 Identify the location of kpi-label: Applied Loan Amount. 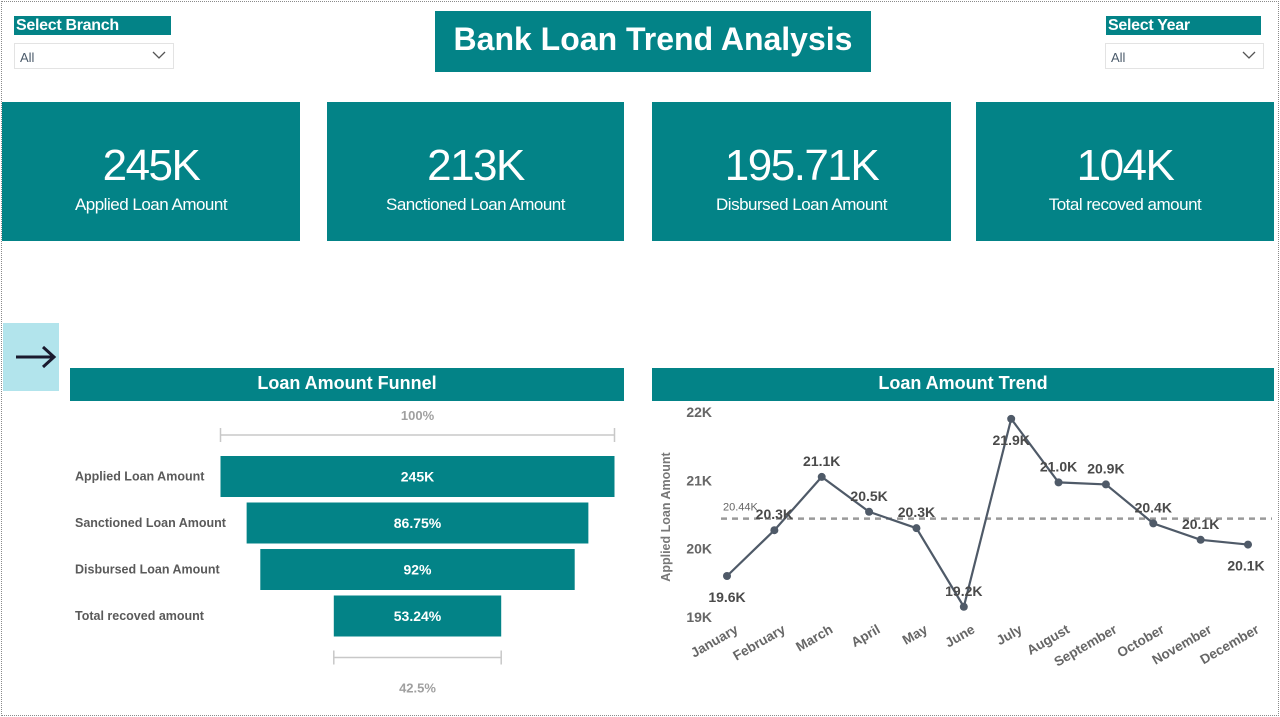
(151, 204).